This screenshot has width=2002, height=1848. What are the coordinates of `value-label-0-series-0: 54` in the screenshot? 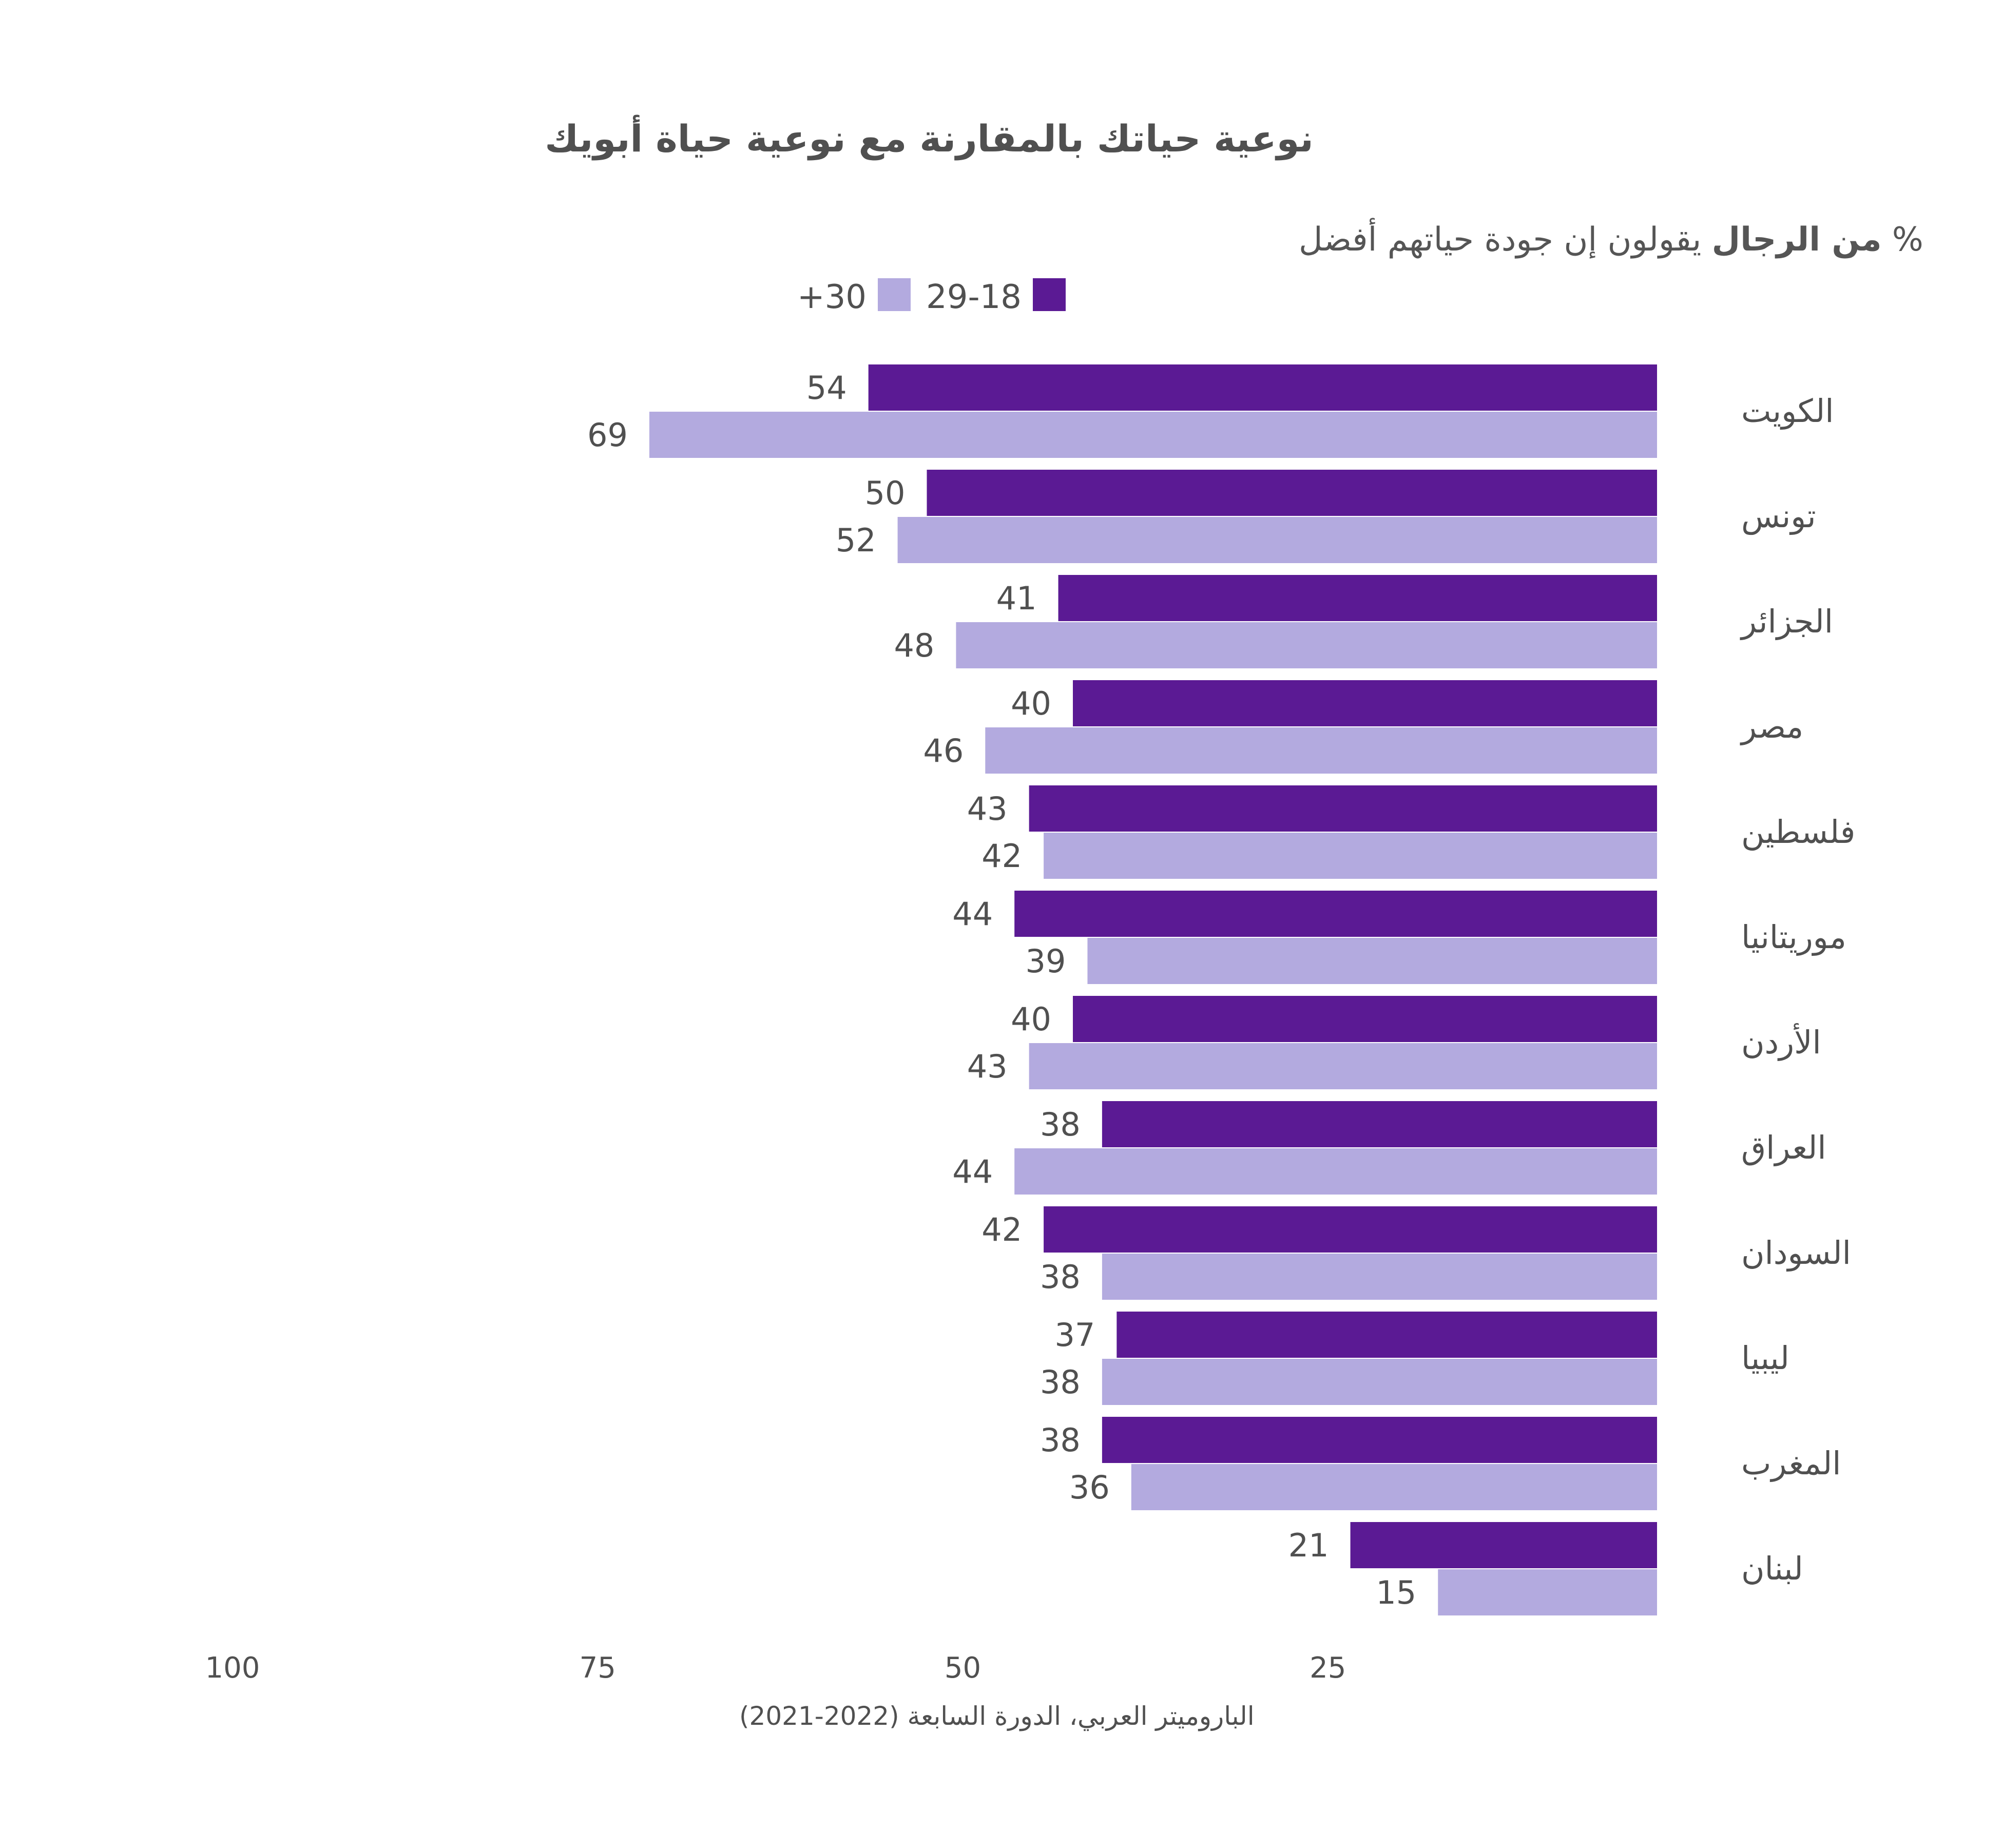 It's located at (826, 388).